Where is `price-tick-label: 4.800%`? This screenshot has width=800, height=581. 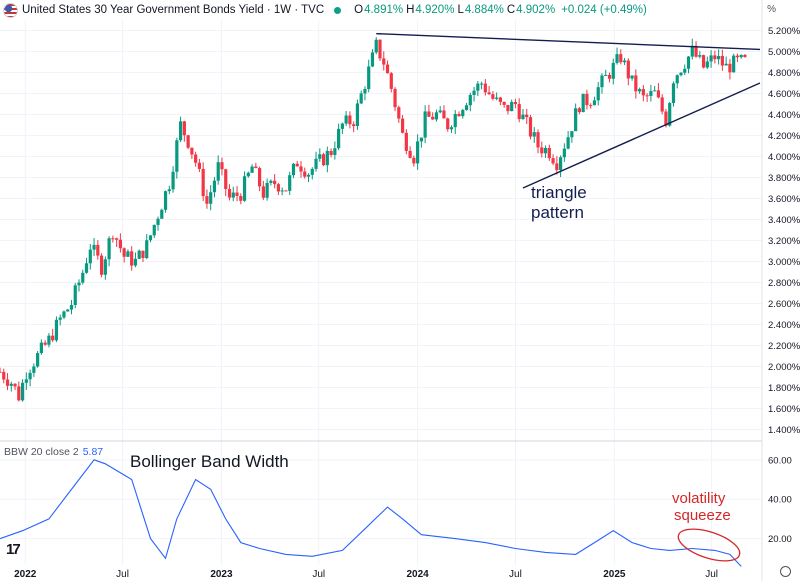 price-tick-label: 4.800% is located at coordinates (784, 73).